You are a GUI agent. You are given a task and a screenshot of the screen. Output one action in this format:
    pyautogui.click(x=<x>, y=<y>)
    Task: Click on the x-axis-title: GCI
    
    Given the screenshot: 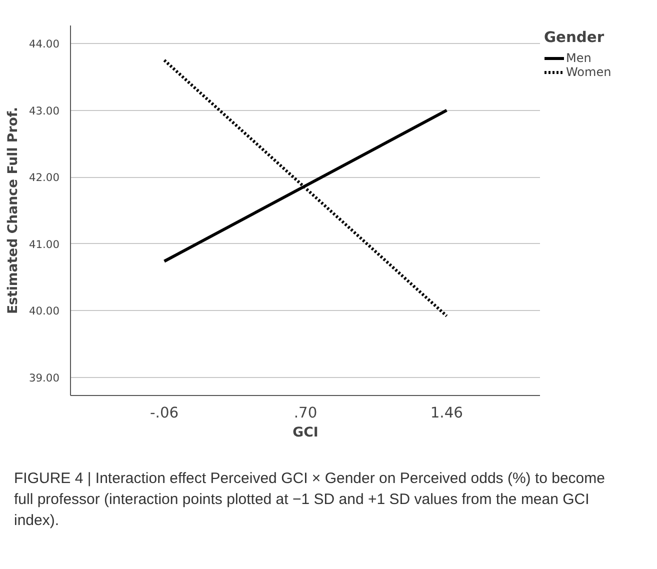 What is the action you would take?
    pyautogui.click(x=305, y=433)
    